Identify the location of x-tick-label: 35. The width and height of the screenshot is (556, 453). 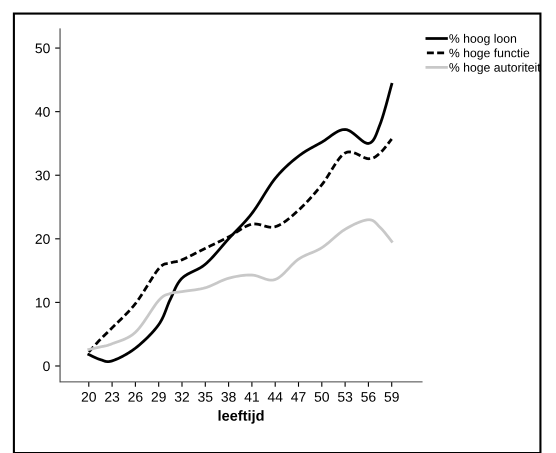
(205, 397).